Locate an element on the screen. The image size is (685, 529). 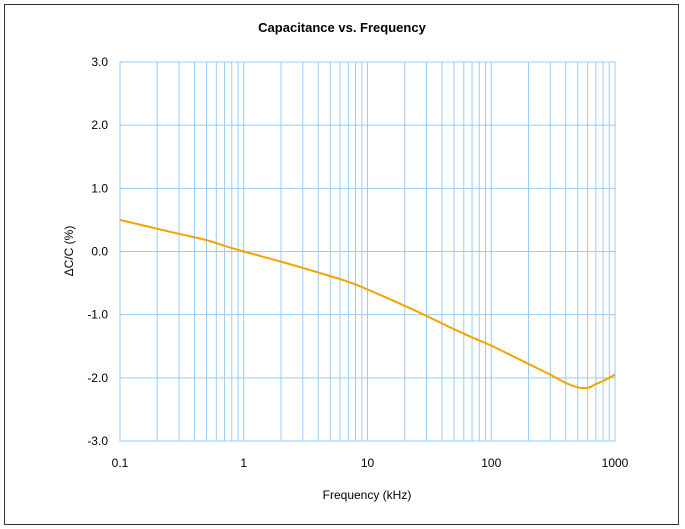
y-tick-label: 0.0 is located at coordinates (99, 252).